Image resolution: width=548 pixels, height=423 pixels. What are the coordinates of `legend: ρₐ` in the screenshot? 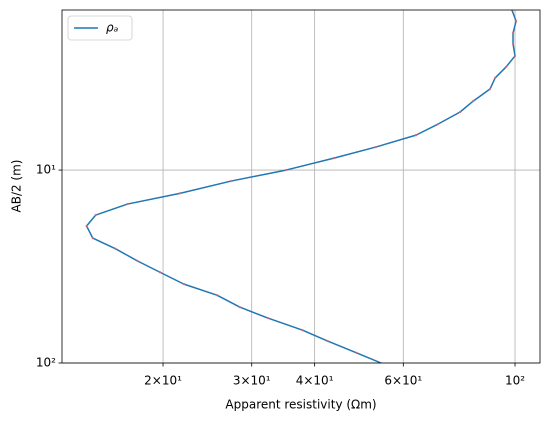 It's located at (100, 28).